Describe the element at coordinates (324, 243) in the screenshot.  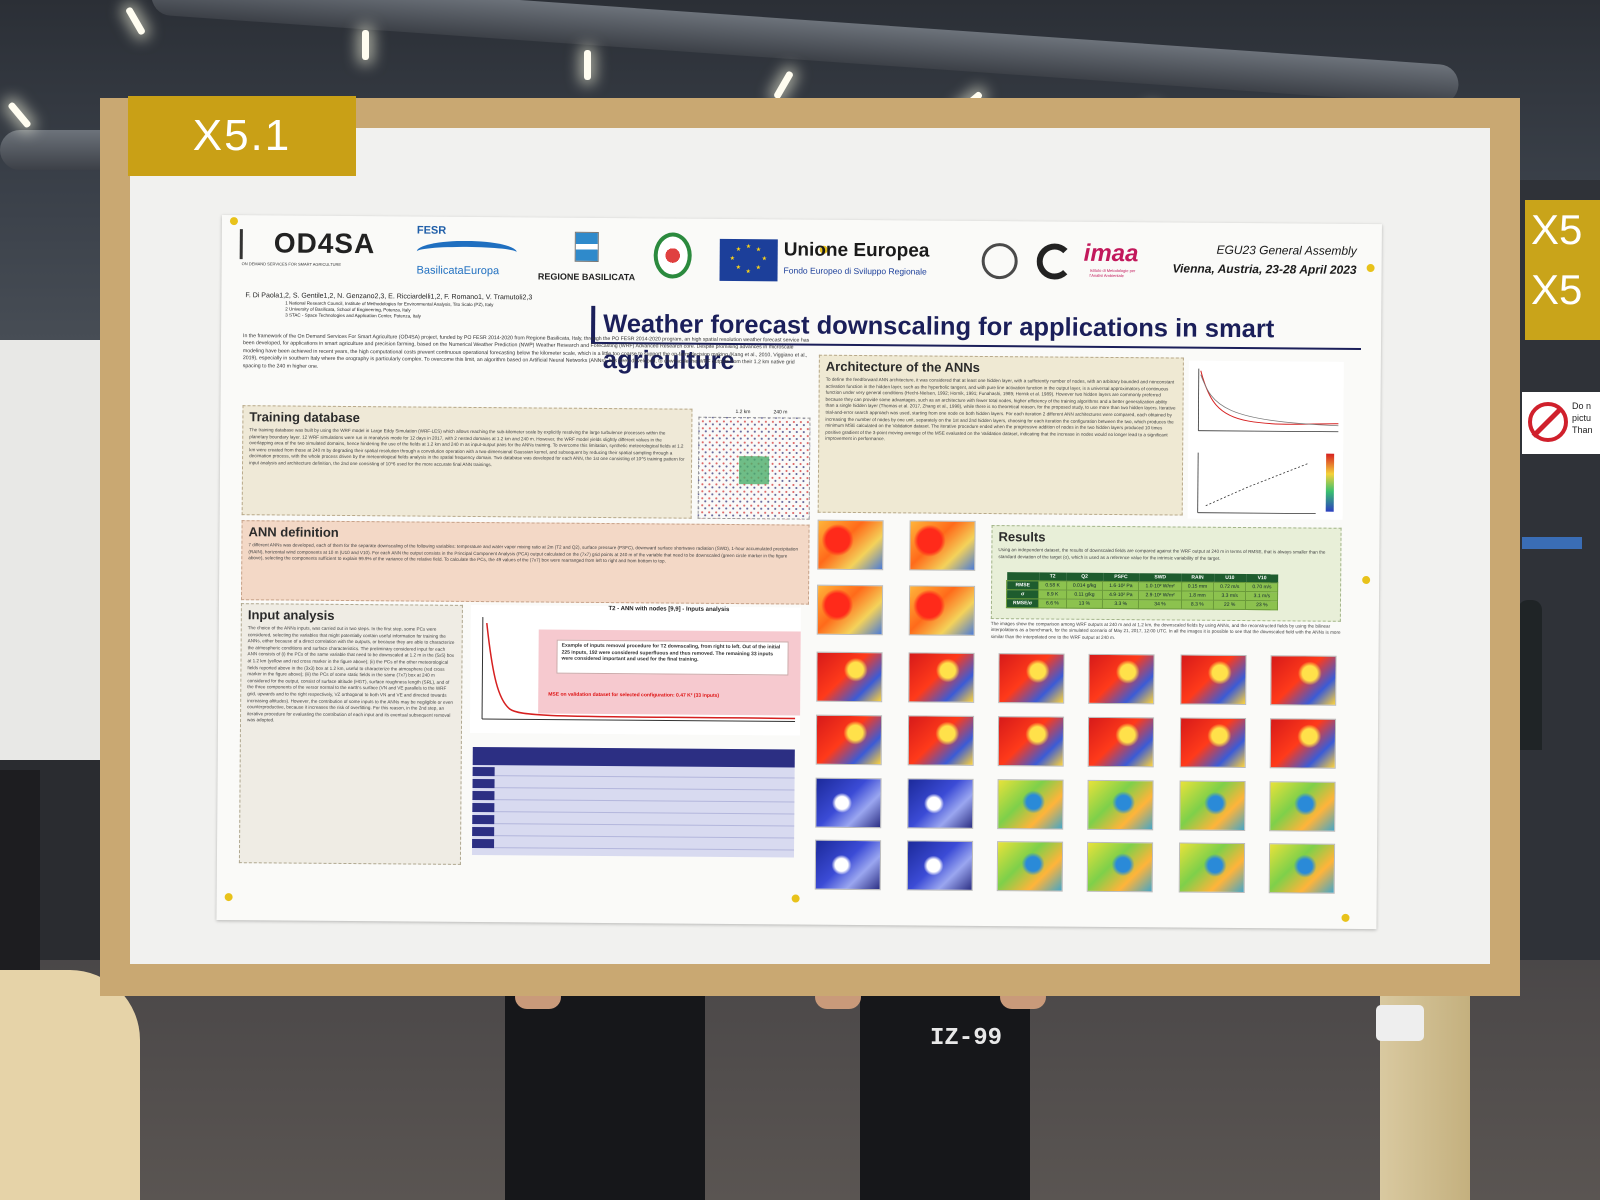
I see `od4sa-logo: OD4SA` at that location.